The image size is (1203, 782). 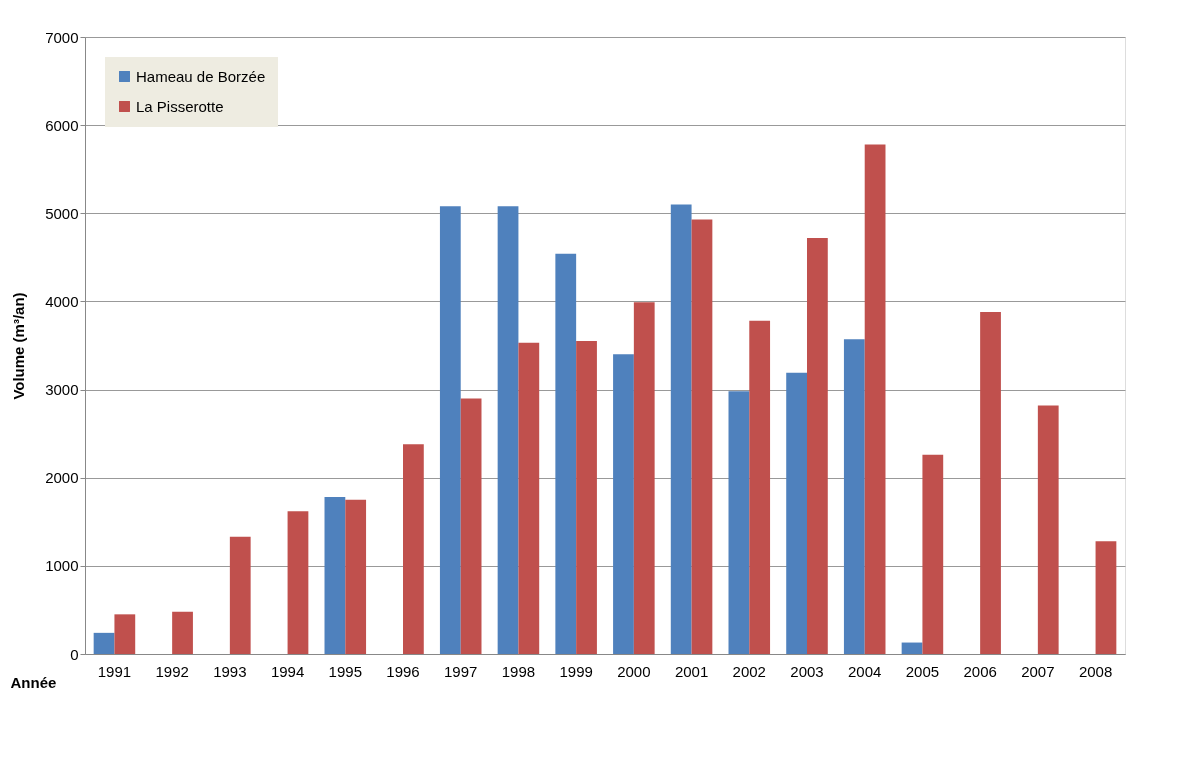 I want to click on x-tick-label: 1991, so click(x=114, y=671).